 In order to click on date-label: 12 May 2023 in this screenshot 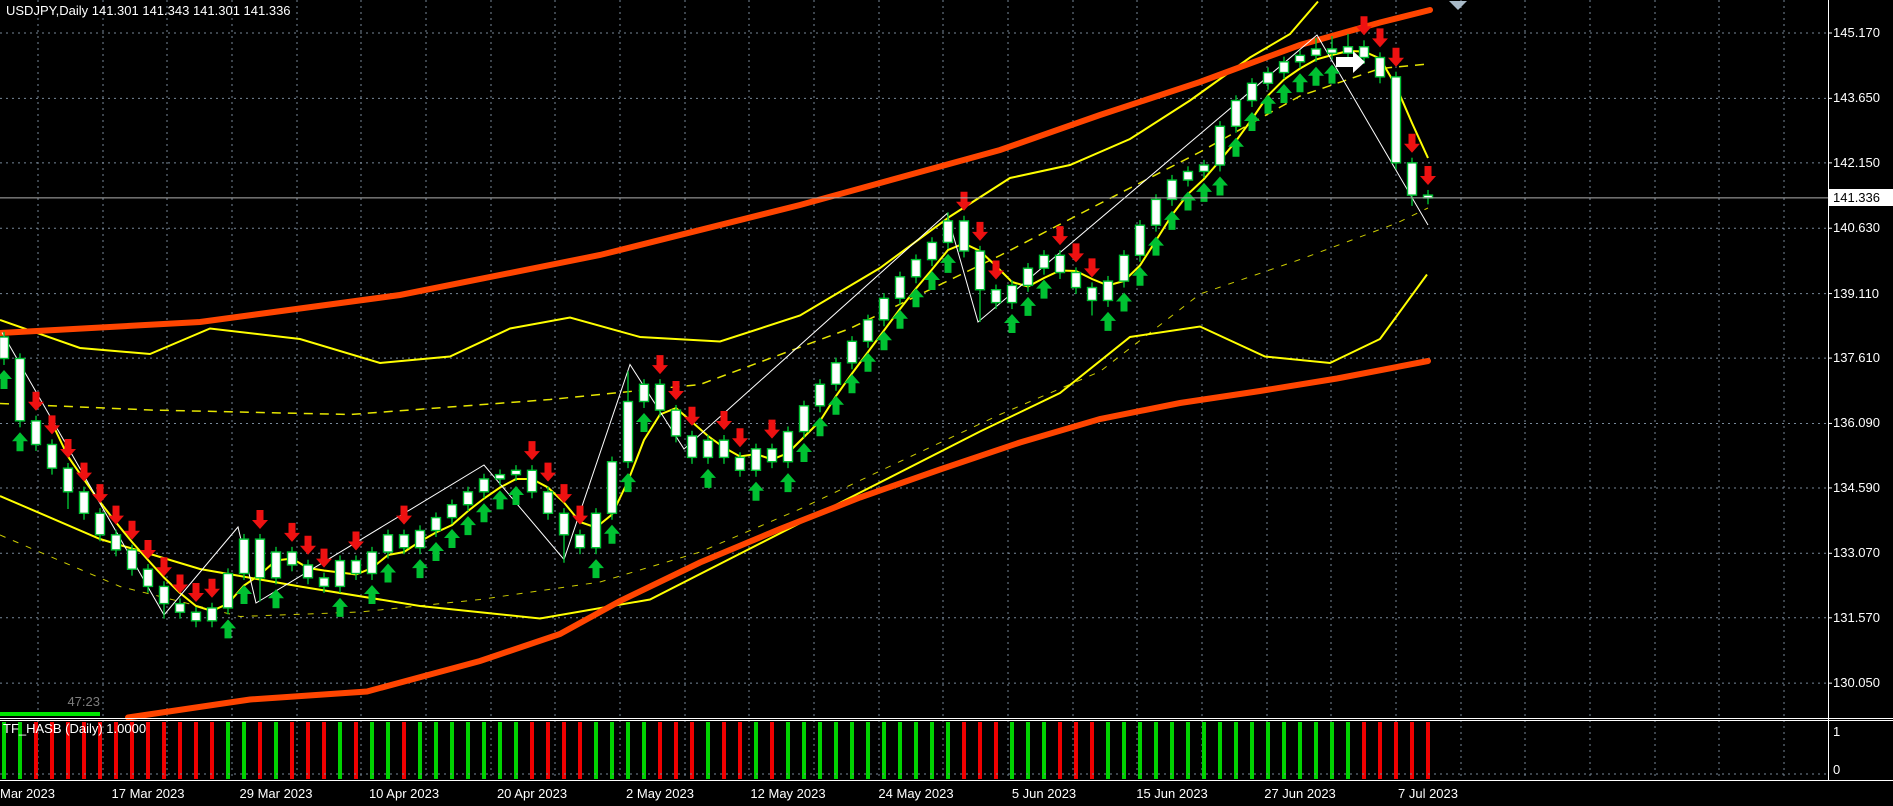, I will do `click(788, 793)`.